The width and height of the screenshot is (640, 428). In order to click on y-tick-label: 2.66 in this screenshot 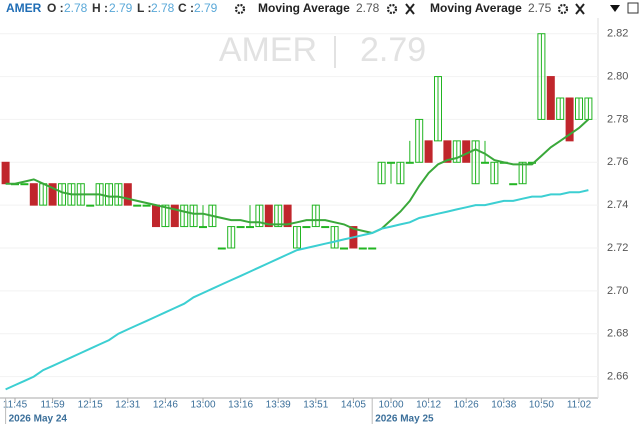, I will do `click(617, 376)`.